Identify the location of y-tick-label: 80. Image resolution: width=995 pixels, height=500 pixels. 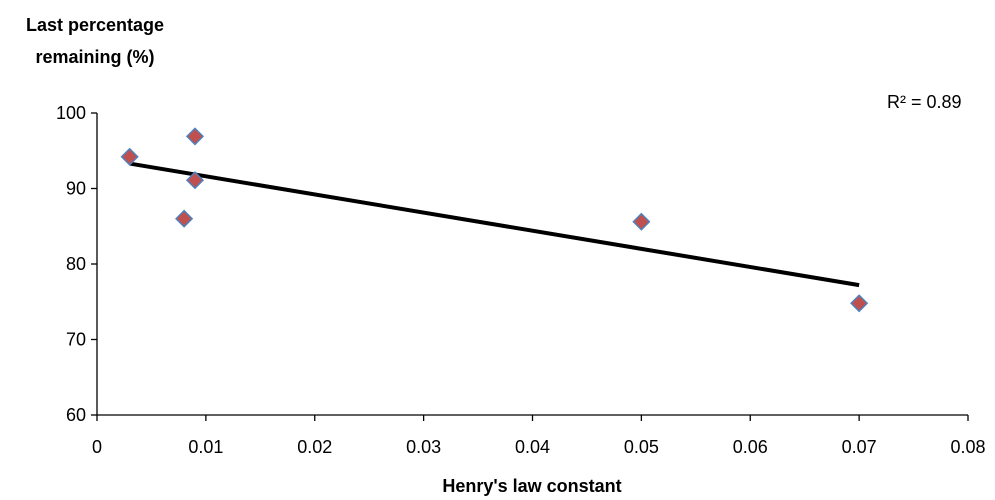
(76, 264).